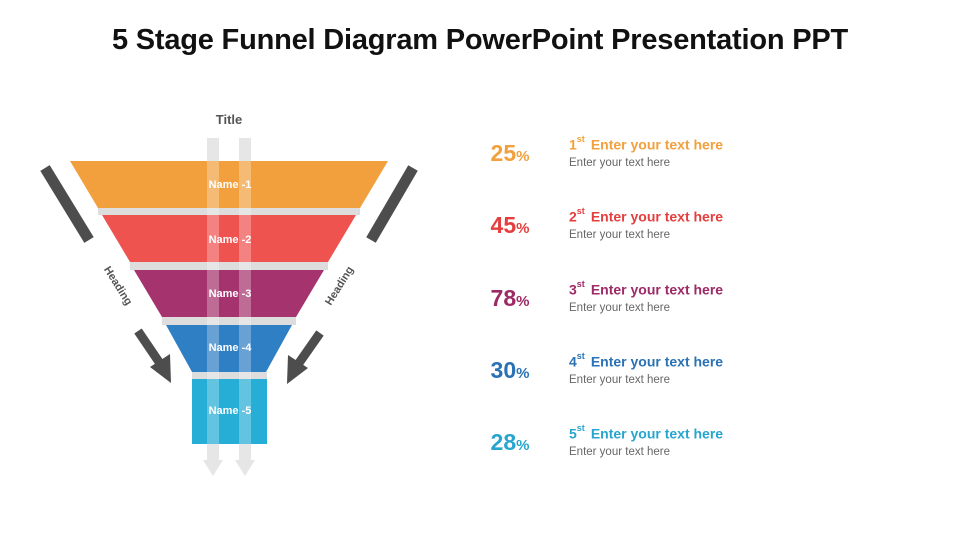 The image size is (960, 540). I want to click on item-heading-4: 4st Enter your text here, so click(646, 360).